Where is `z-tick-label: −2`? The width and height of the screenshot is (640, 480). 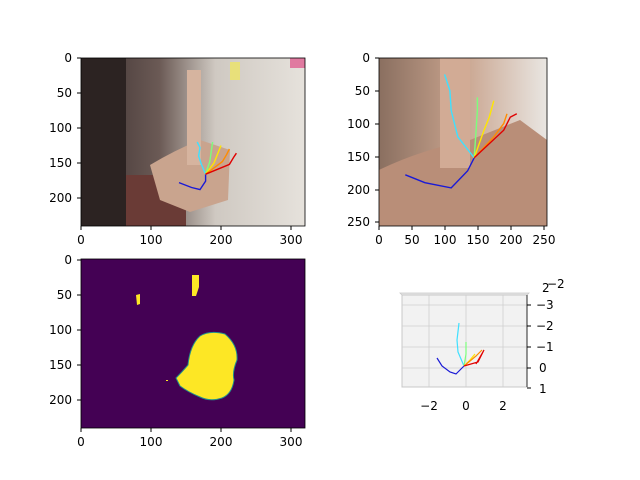
z-tick-label: −2 is located at coordinates (556, 284).